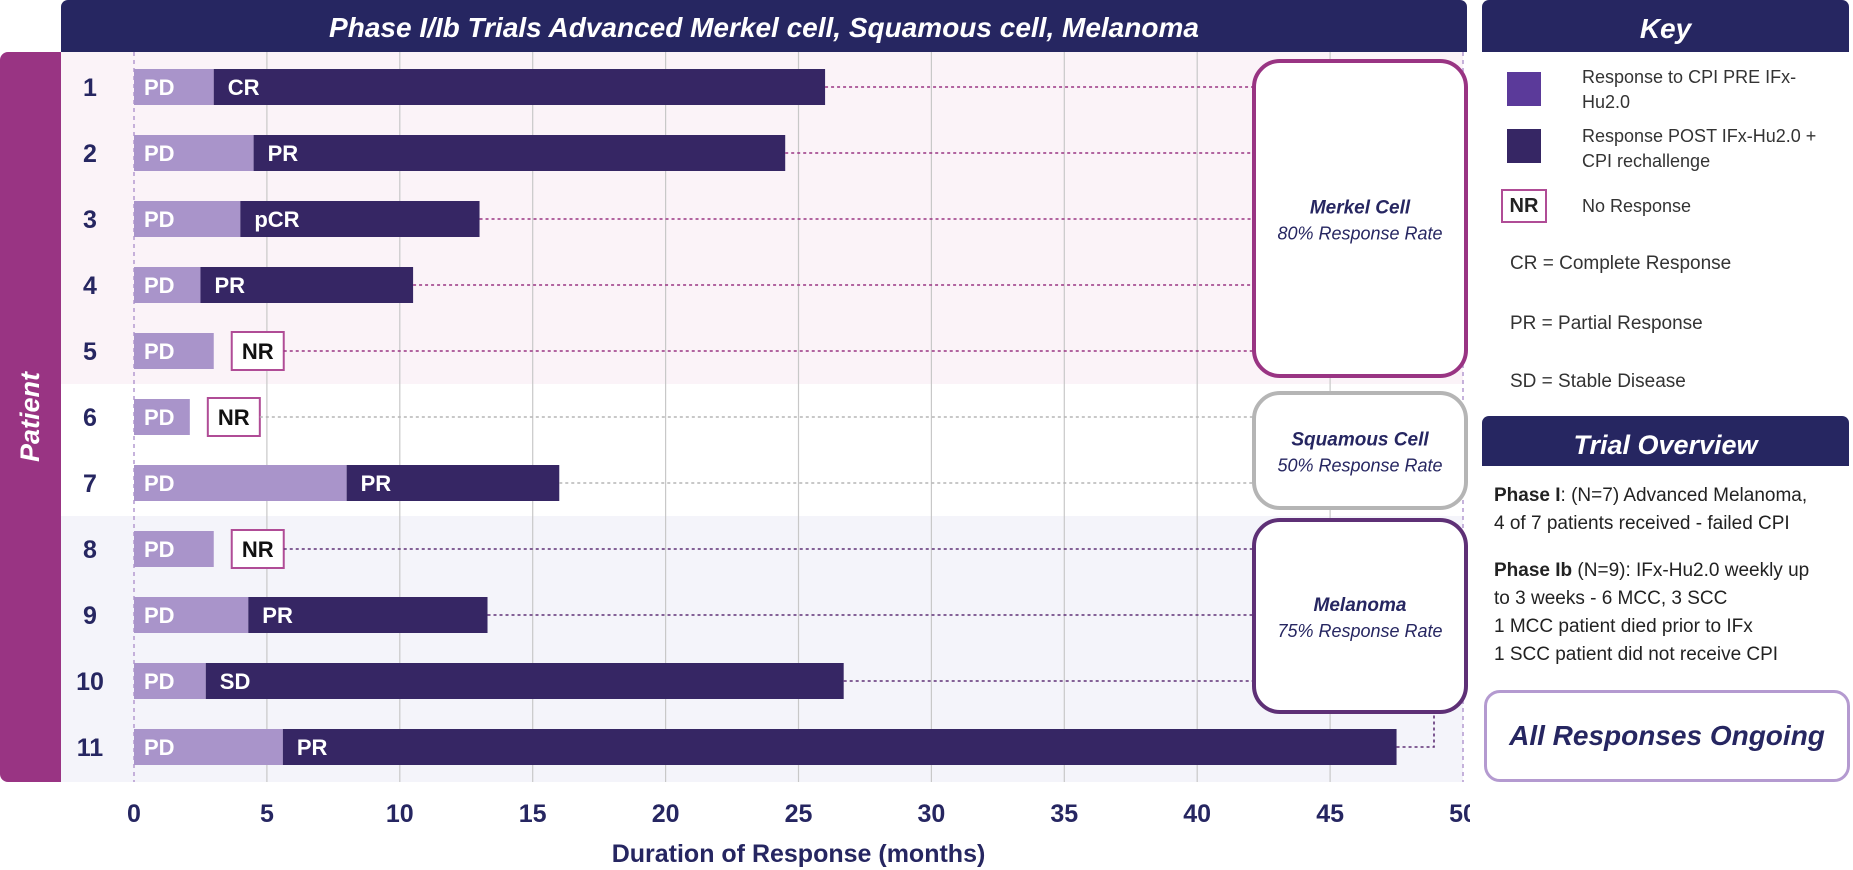 The width and height of the screenshot is (1853, 870). What do you see at coordinates (1360, 440) in the screenshot?
I see `group-name-1: Squamous Cell` at bounding box center [1360, 440].